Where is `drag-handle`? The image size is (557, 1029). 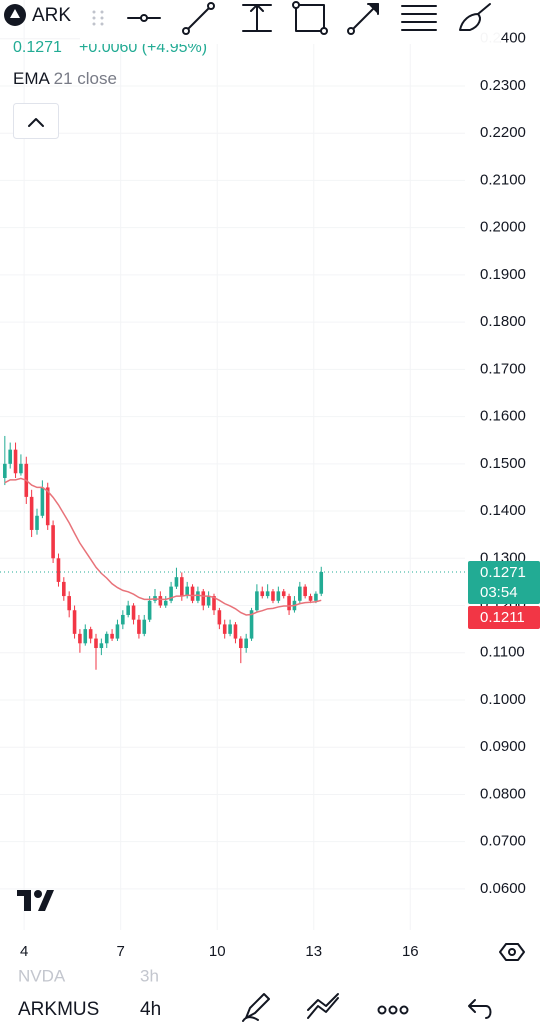 drag-handle is located at coordinates (98, 18).